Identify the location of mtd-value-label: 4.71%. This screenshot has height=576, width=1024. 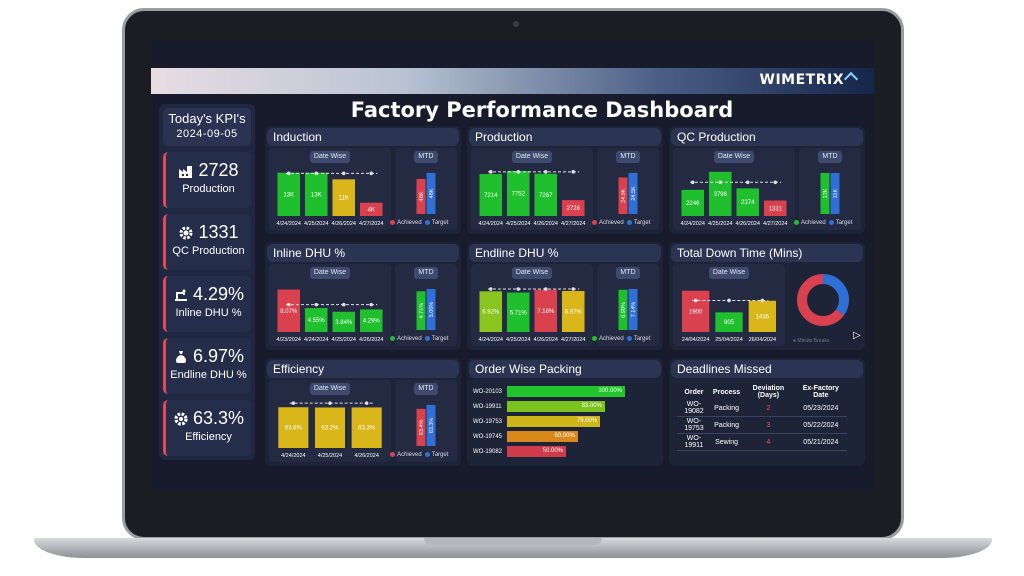
(422, 311).